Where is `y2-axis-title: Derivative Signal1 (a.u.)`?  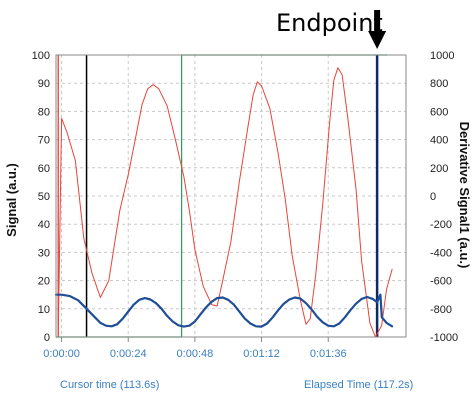
y2-axis-title: Derivative Signal1 (a.u.) is located at coordinates (464, 195).